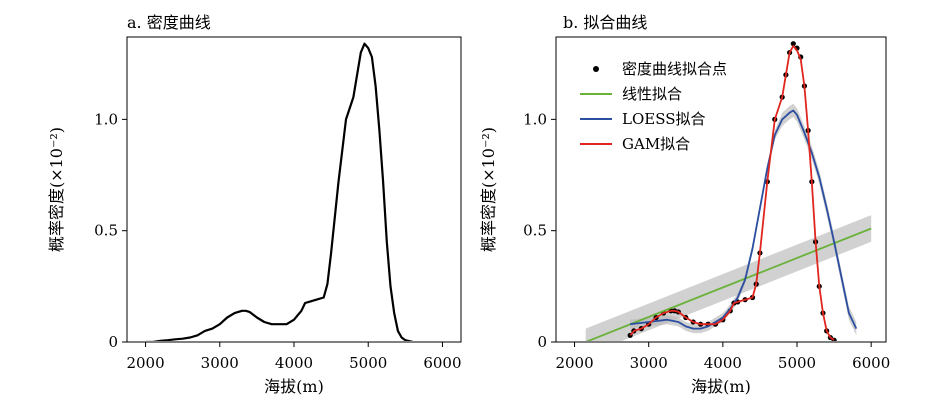  What do you see at coordinates (656, 144) in the screenshot?
I see `legend-label: GAM拟合` at bounding box center [656, 144].